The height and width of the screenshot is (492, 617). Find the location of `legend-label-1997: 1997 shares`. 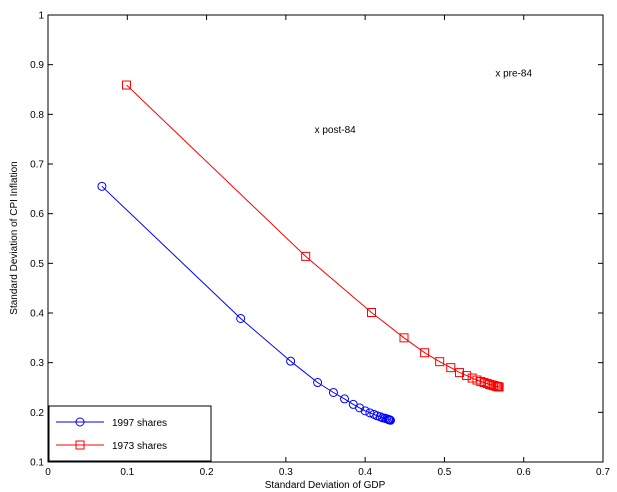

legend-label-1997: 1997 shares is located at coordinates (139, 423).